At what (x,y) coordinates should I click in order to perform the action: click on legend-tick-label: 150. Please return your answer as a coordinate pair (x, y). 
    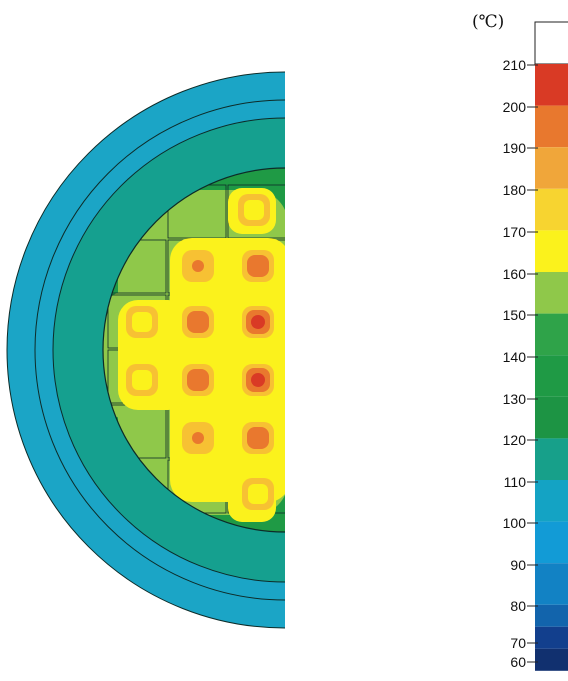
    Looking at the image, I should click on (515, 315).